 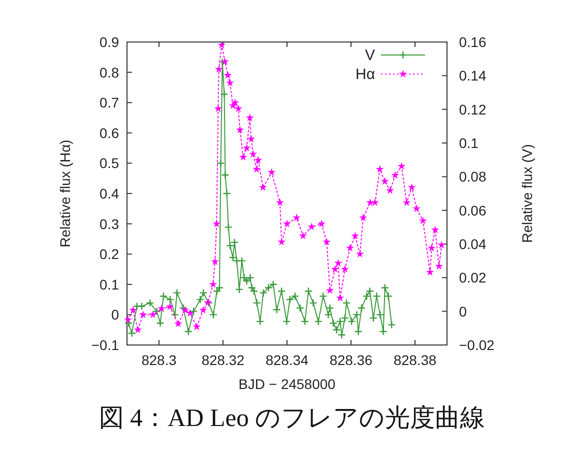 I want to click on x-tick-label: 828.32, so click(x=223, y=360).